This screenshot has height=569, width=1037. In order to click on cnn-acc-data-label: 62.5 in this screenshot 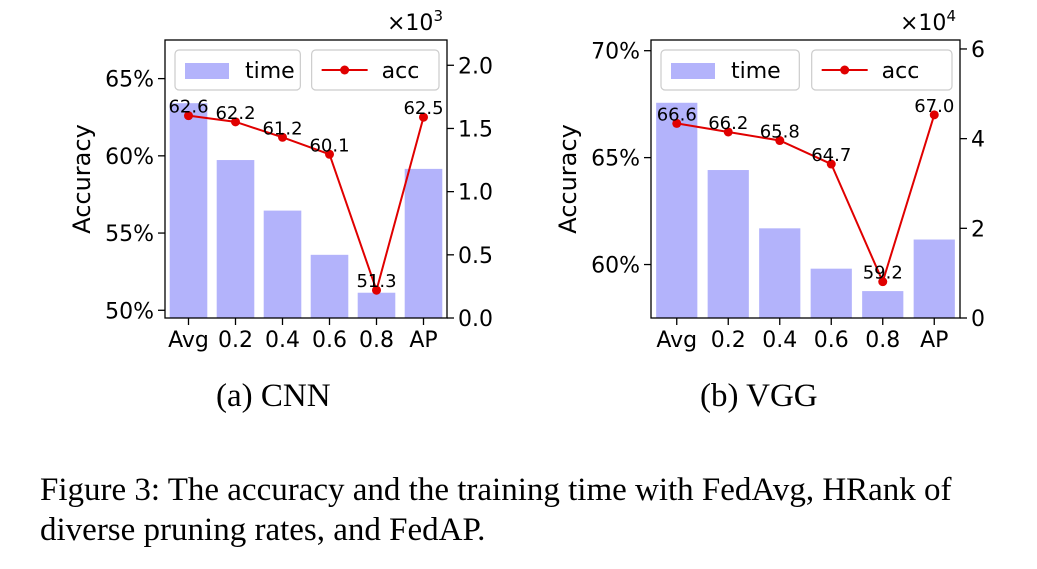, I will do `click(423, 108)`.